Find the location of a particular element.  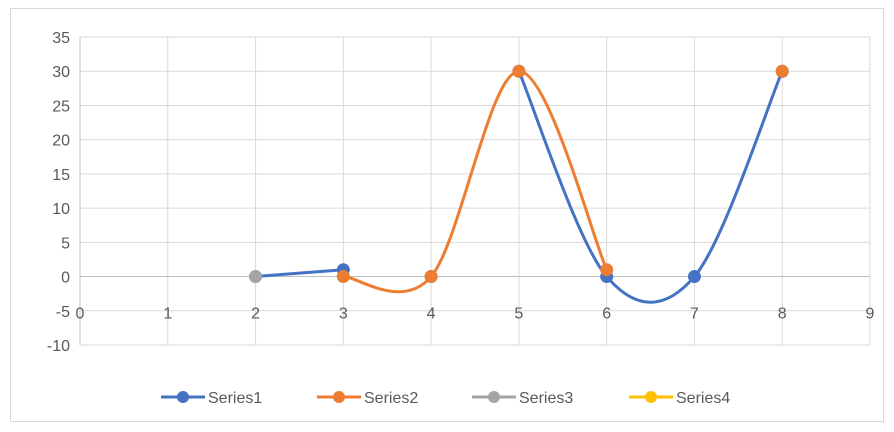

legend-item-series2: Series2 is located at coordinates (367, 398).